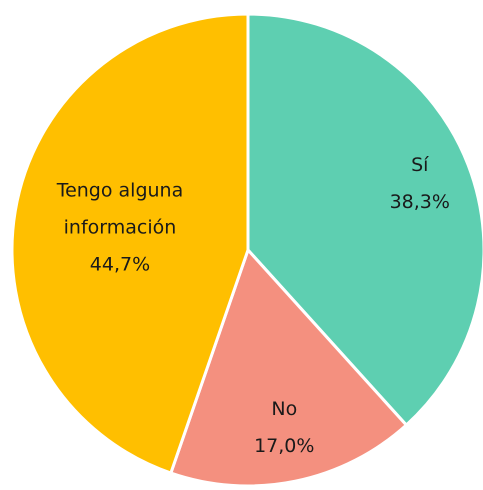 This screenshot has width=483, height=490. Describe the element at coordinates (120, 264) in the screenshot. I see `value-label: 44,7%` at that location.